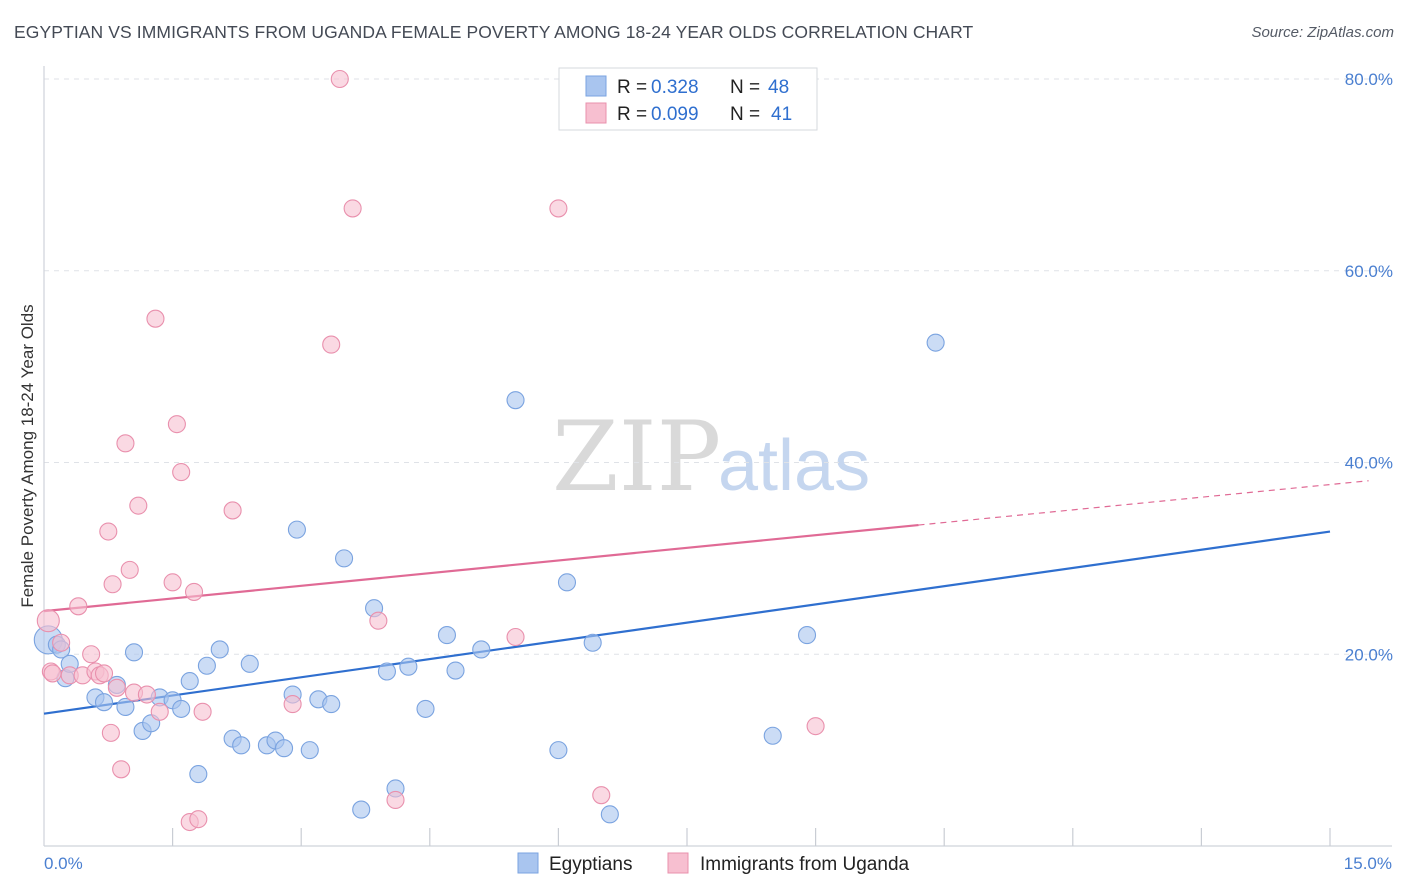 The height and width of the screenshot is (892, 1406). I want to click on watermark-zip: ZIP, so click(636, 457).